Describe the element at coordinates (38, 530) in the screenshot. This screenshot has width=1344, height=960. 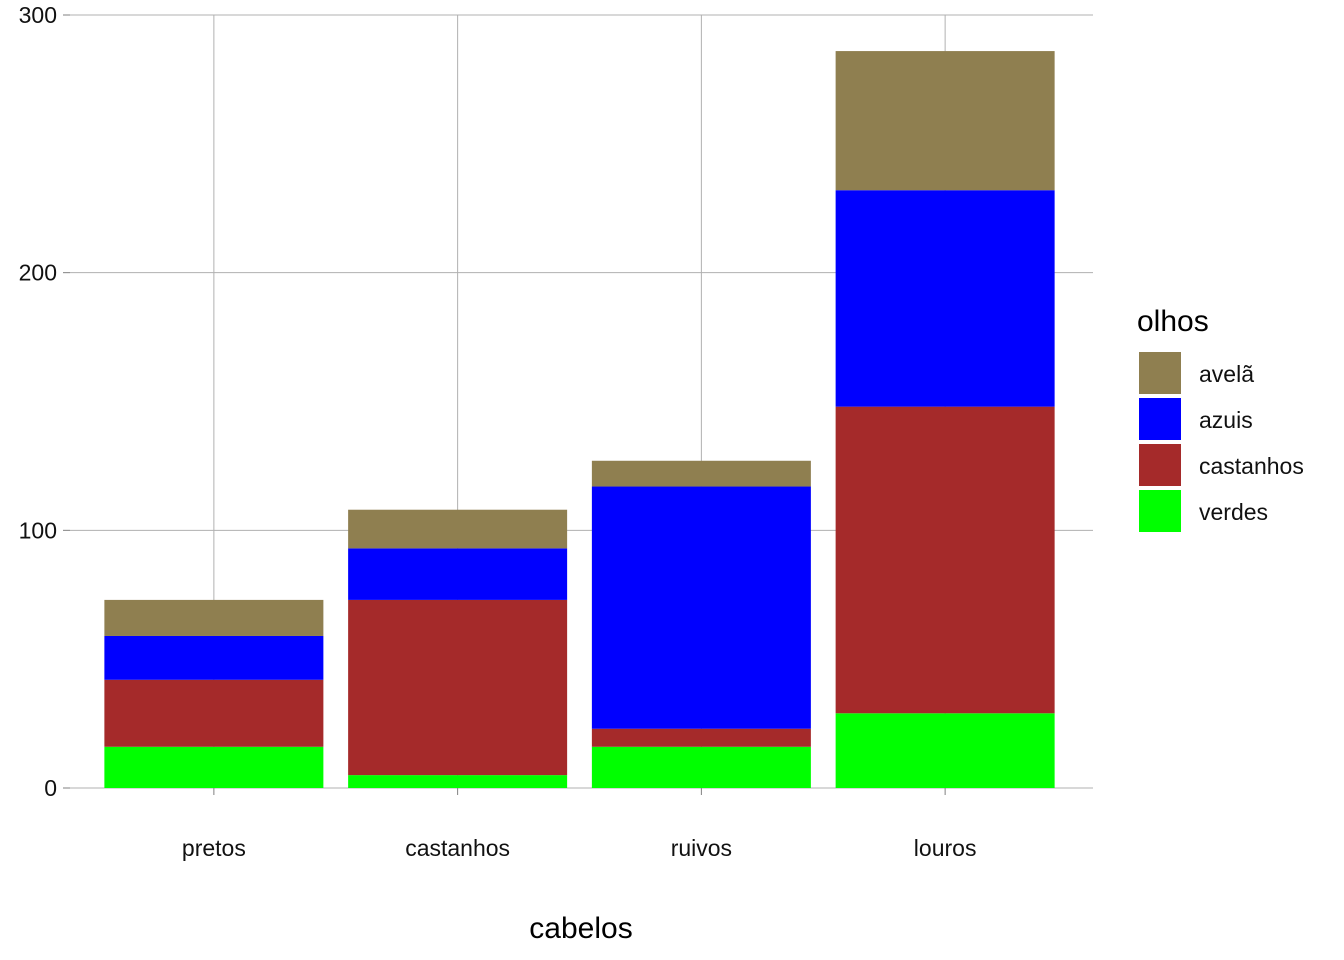
I see `y-tick-label: 100` at that location.